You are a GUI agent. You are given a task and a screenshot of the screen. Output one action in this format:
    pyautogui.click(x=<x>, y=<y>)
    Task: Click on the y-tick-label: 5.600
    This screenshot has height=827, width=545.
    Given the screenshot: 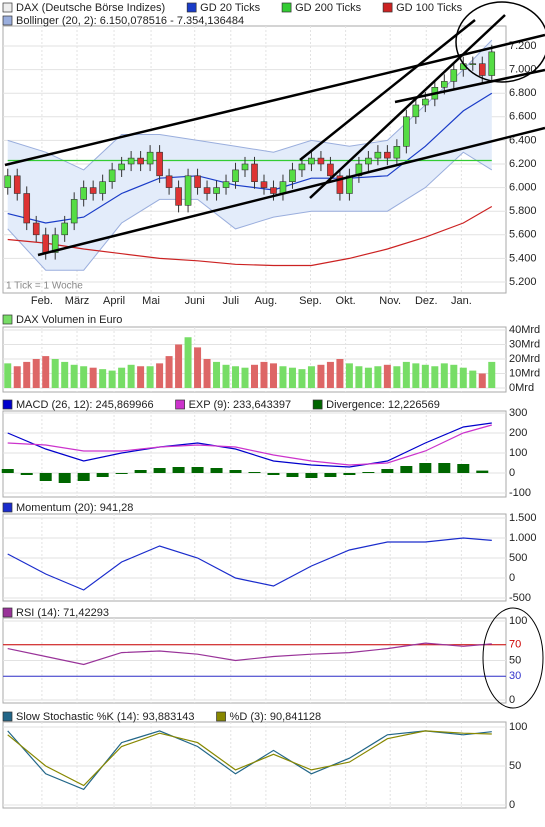 What is the action you would take?
    pyautogui.click(x=523, y=235)
    